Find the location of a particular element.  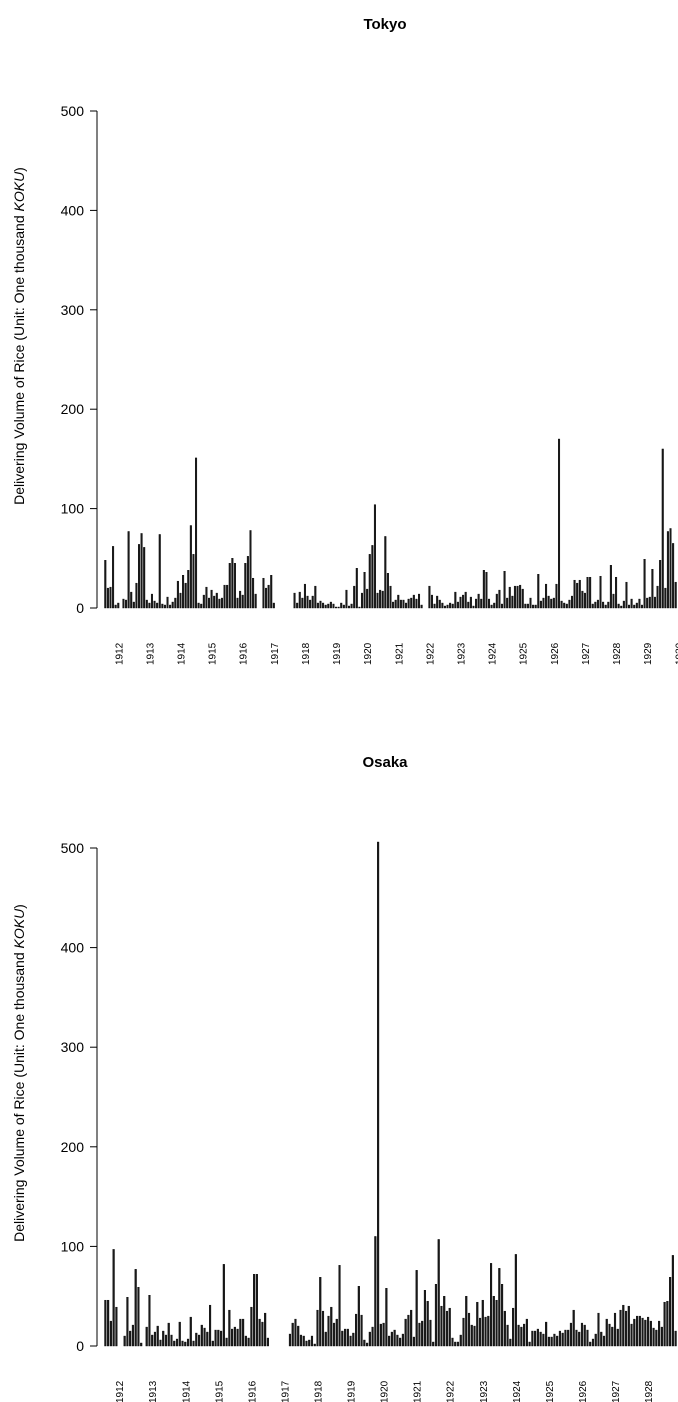

x-tick-label: 1916 is located at coordinates (244, 653).